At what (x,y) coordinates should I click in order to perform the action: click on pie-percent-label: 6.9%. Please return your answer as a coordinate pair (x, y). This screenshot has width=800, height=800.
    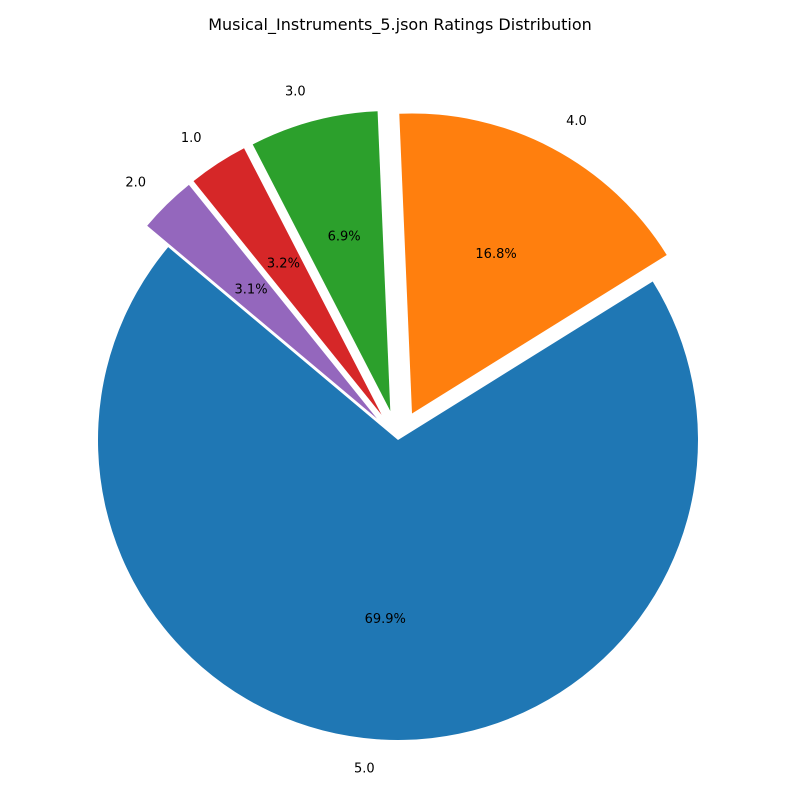
    Looking at the image, I should click on (344, 237).